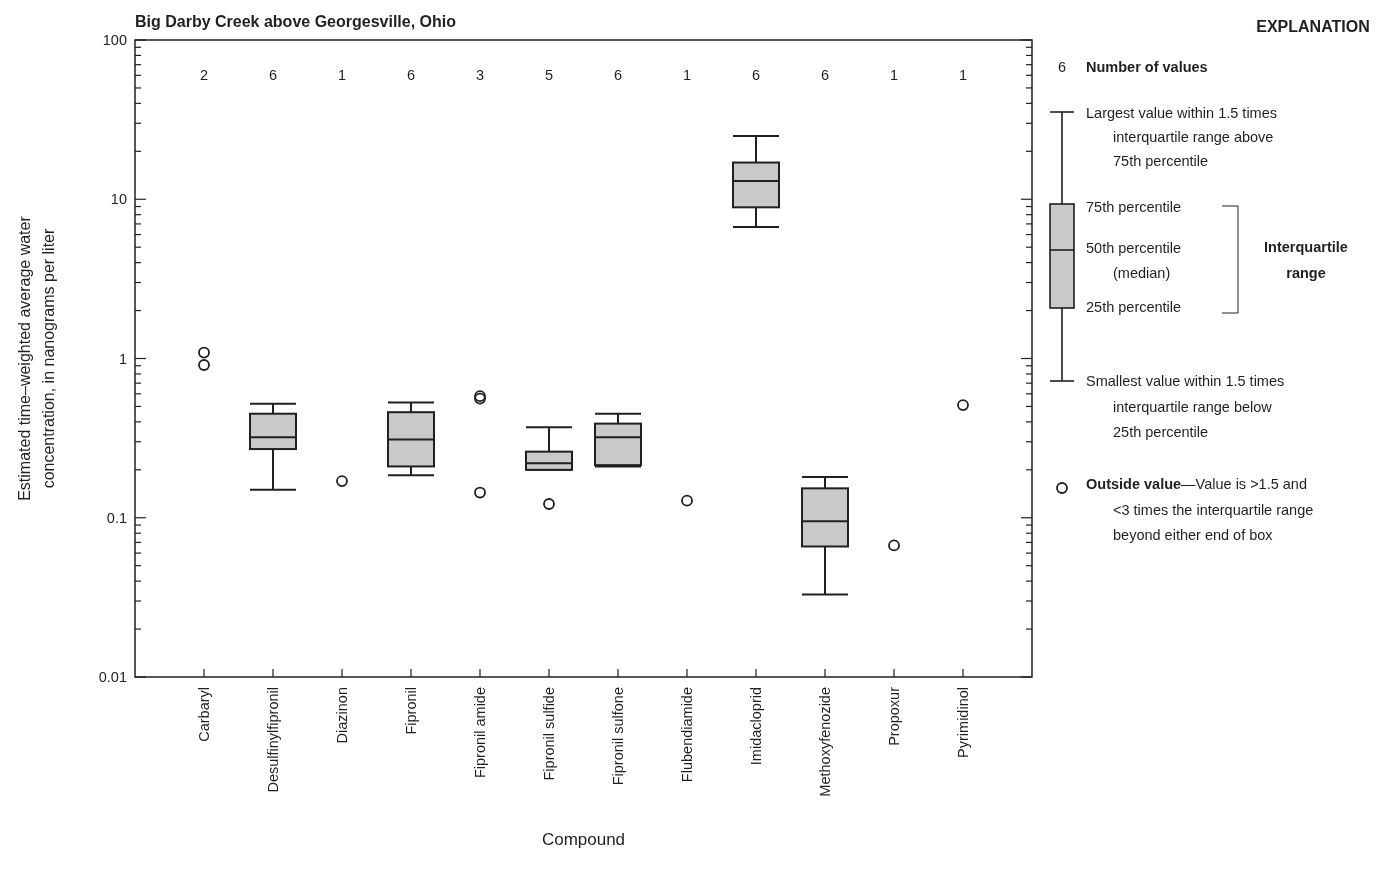  I want to click on y-tick-label: 100, so click(114, 40).